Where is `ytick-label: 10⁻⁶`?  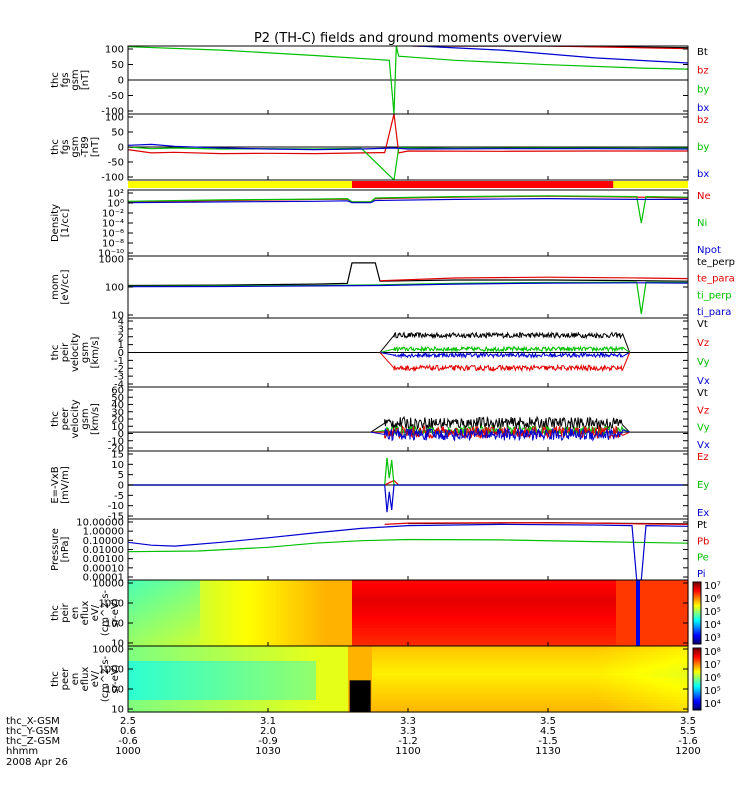
ytick-label: 10⁻⁶ is located at coordinates (113, 234).